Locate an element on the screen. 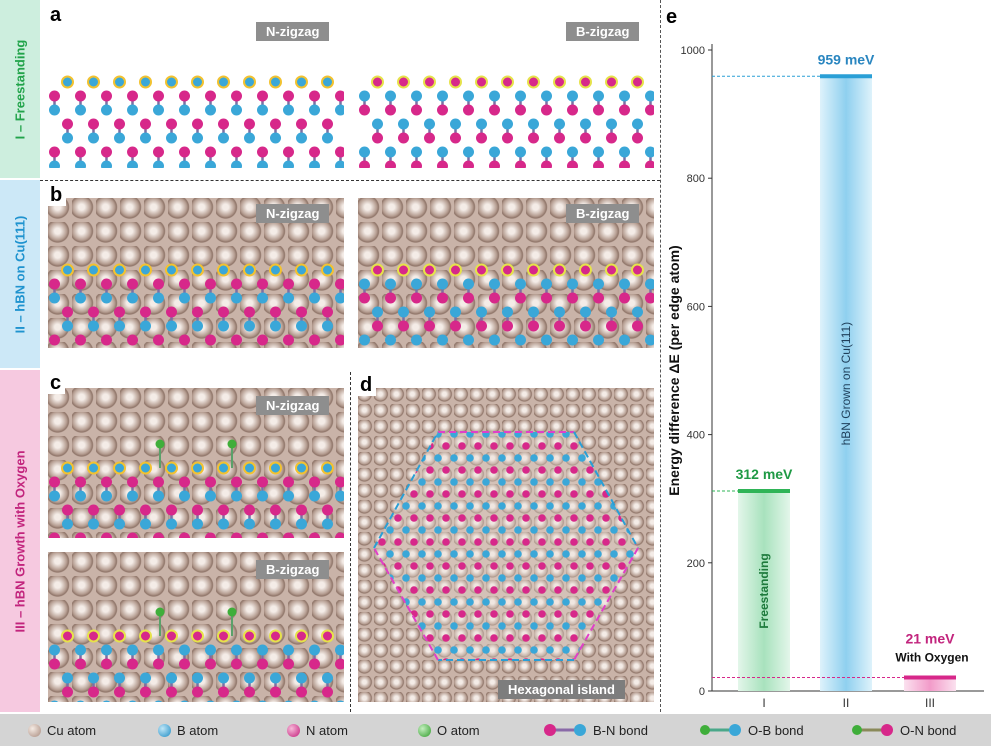 This screenshot has width=991, height=746. bond-group is located at coordinates (507, 305).